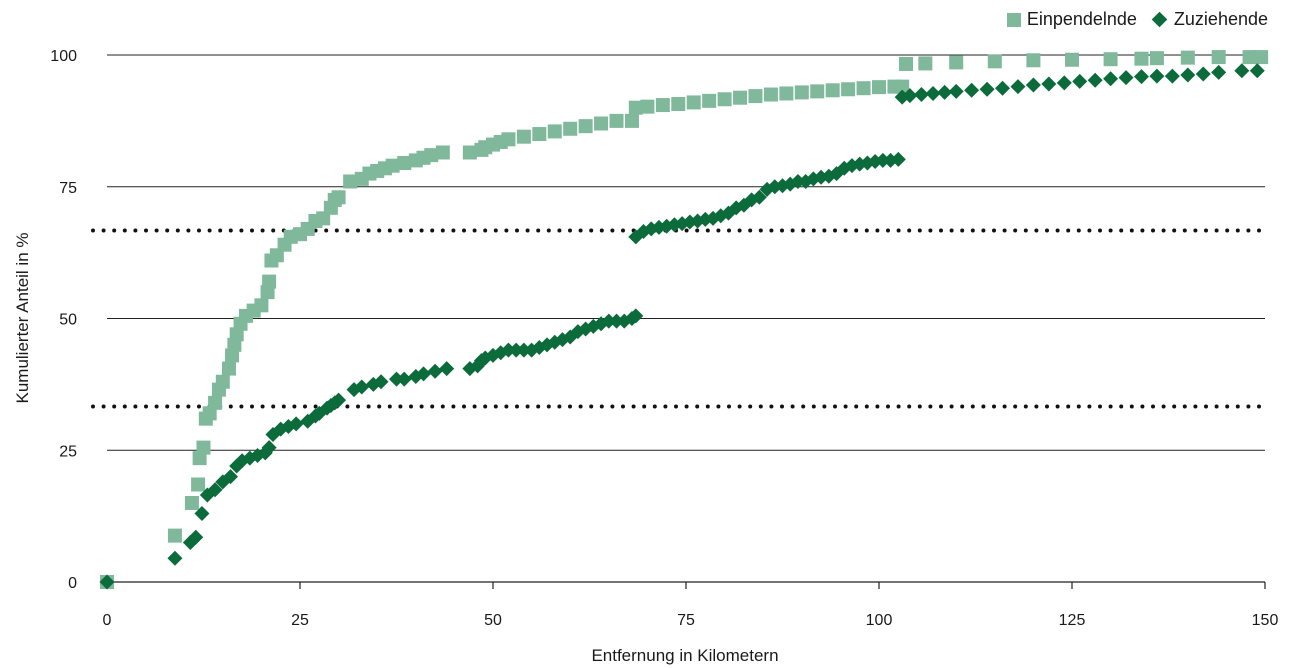  What do you see at coordinates (68, 451) in the screenshot?
I see `y-tick-label: 25` at bounding box center [68, 451].